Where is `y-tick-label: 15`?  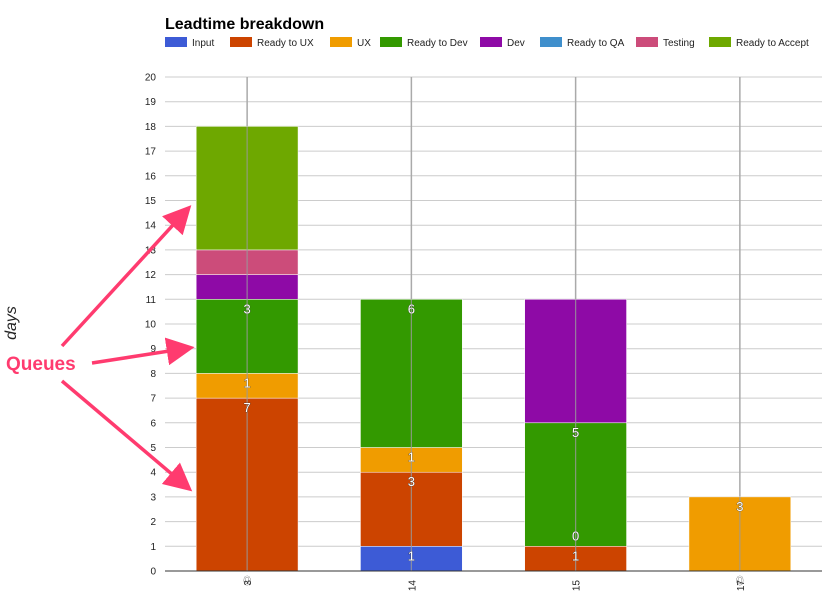
y-tick-label: 15 is located at coordinates (151, 201).